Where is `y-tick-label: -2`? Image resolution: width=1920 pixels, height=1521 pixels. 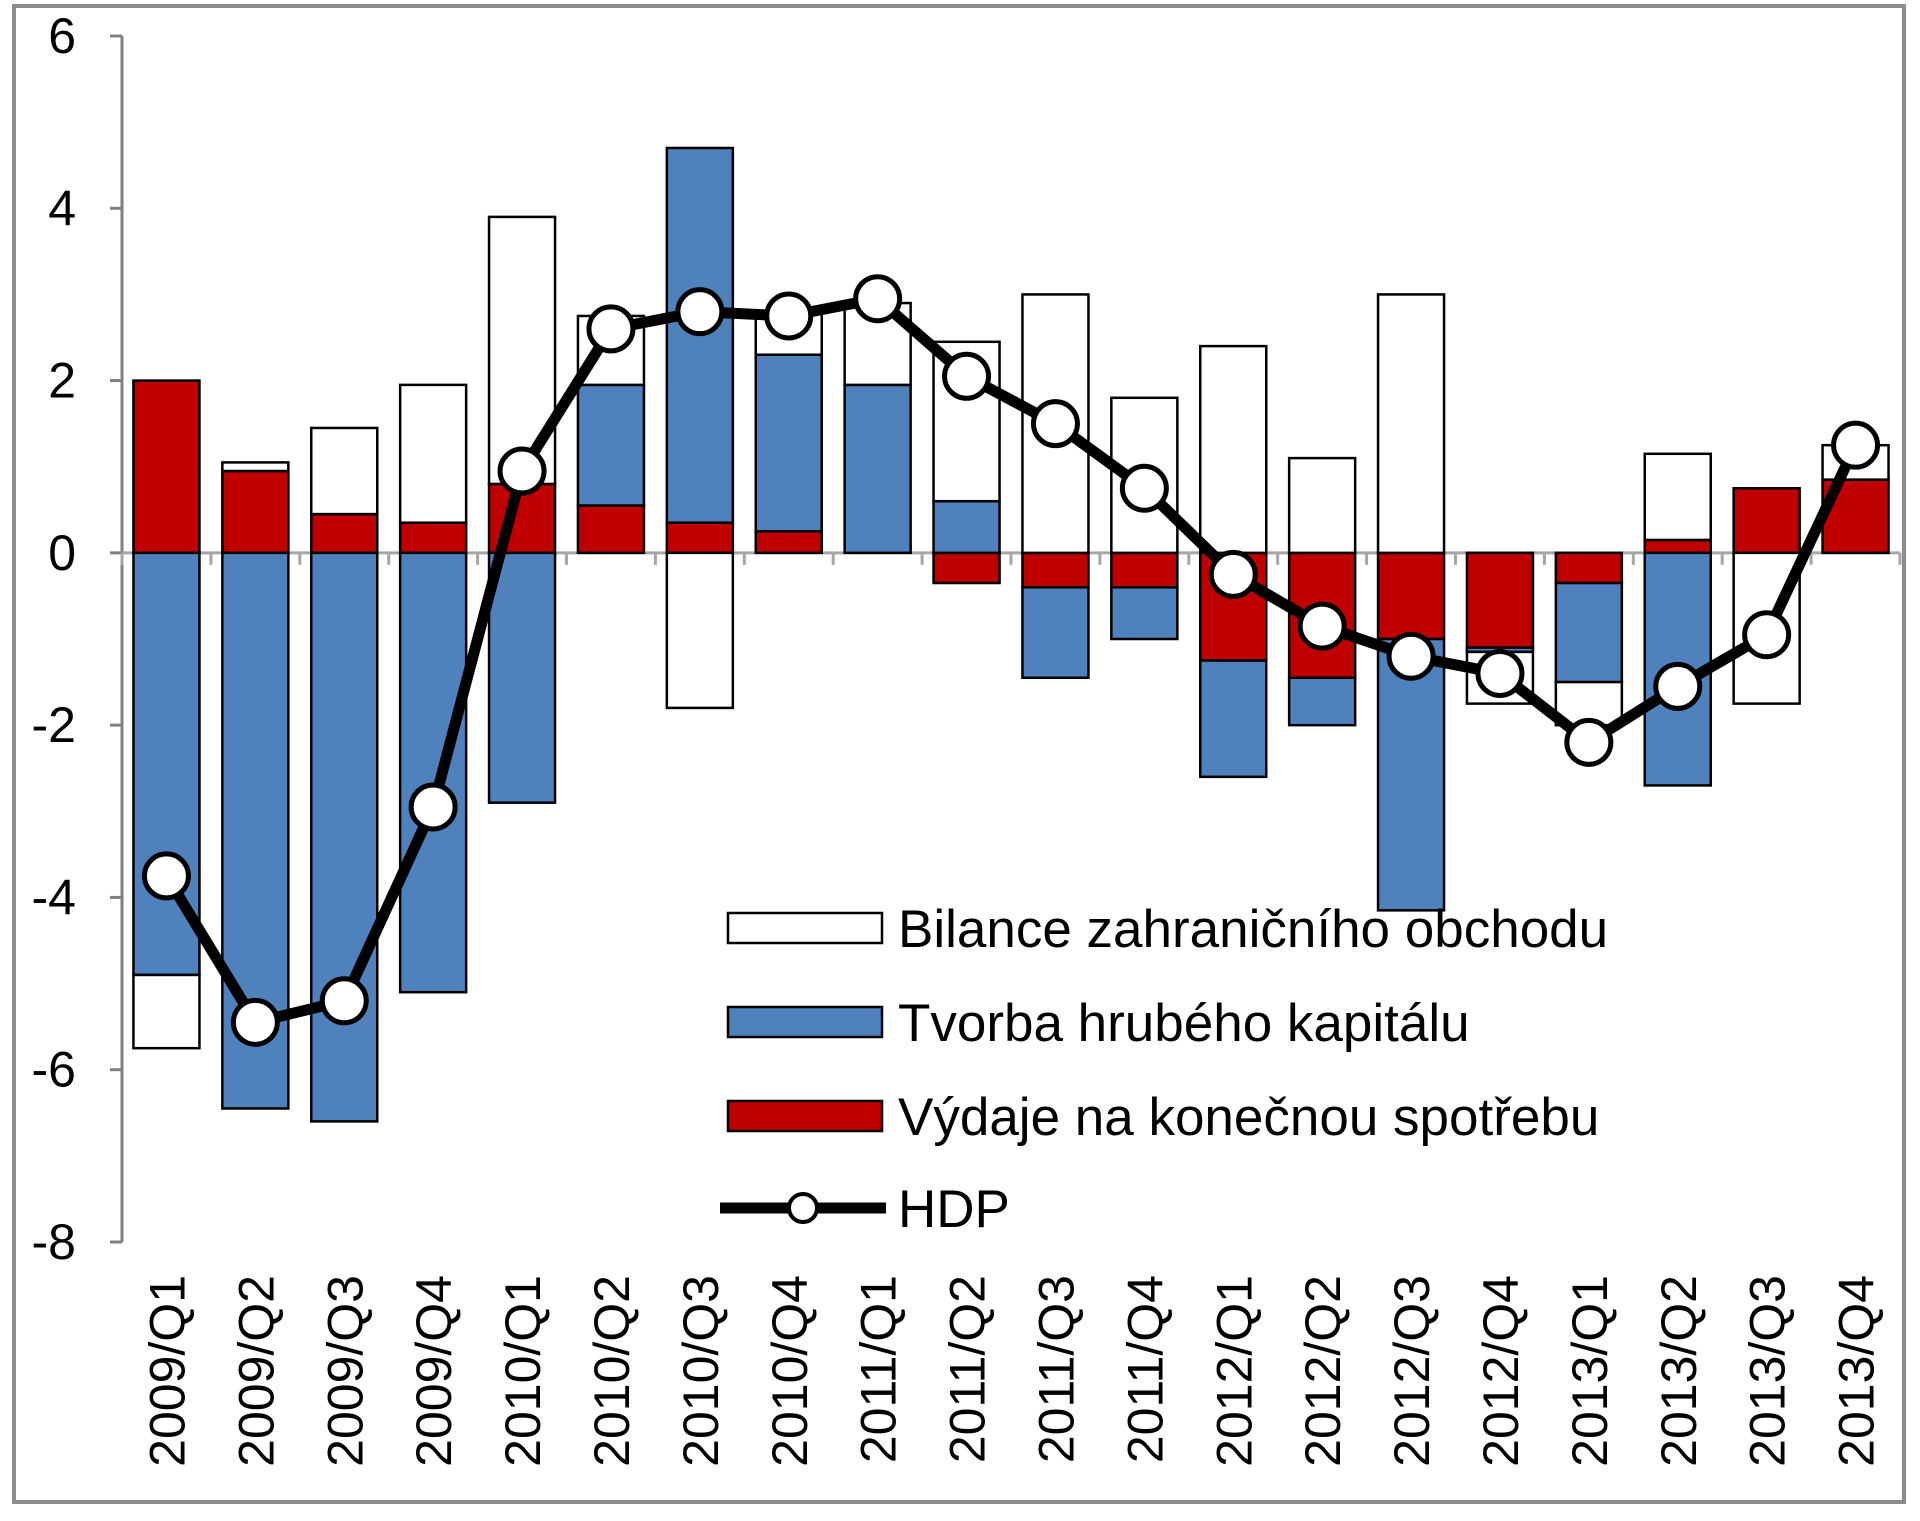
y-tick-label: -2 is located at coordinates (54, 725).